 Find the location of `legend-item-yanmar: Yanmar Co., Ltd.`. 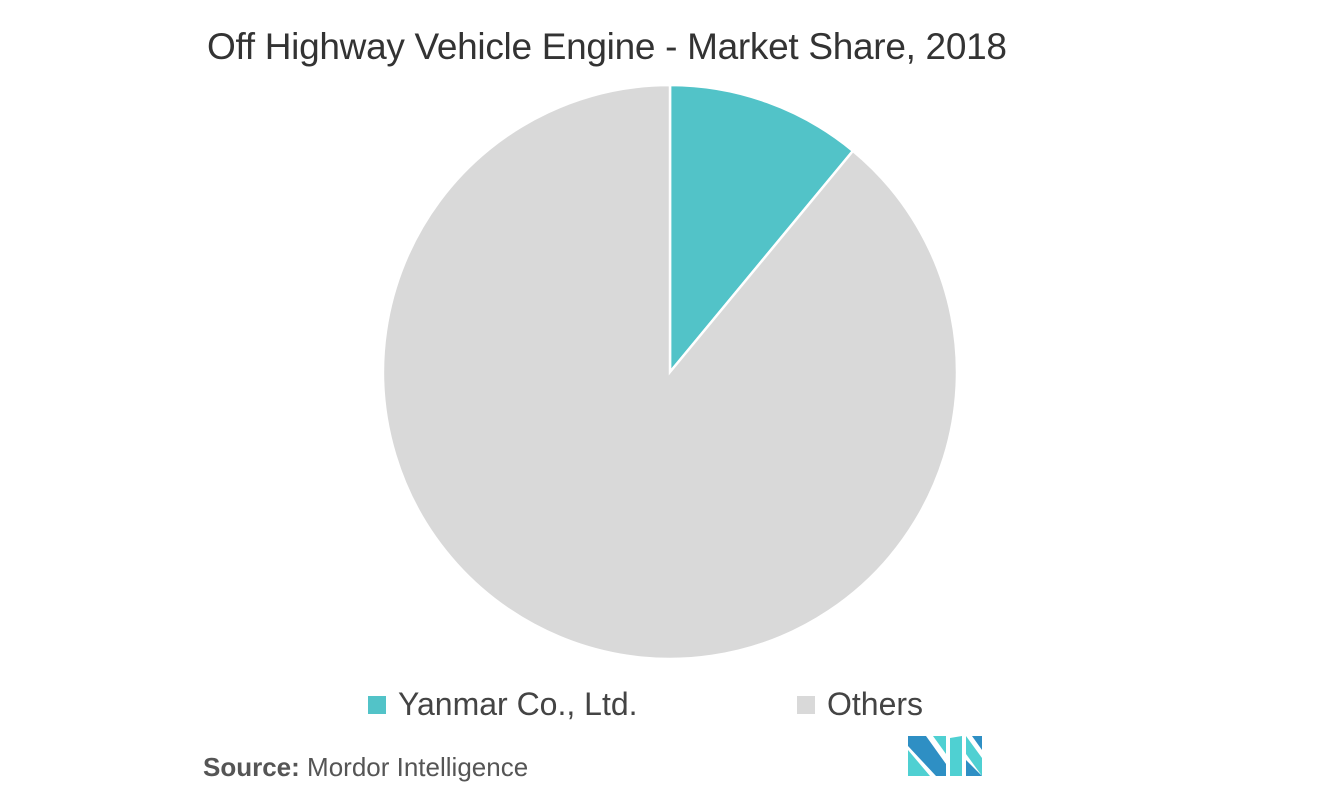

legend-item-yanmar: Yanmar Co., Ltd. is located at coordinates (503, 704).